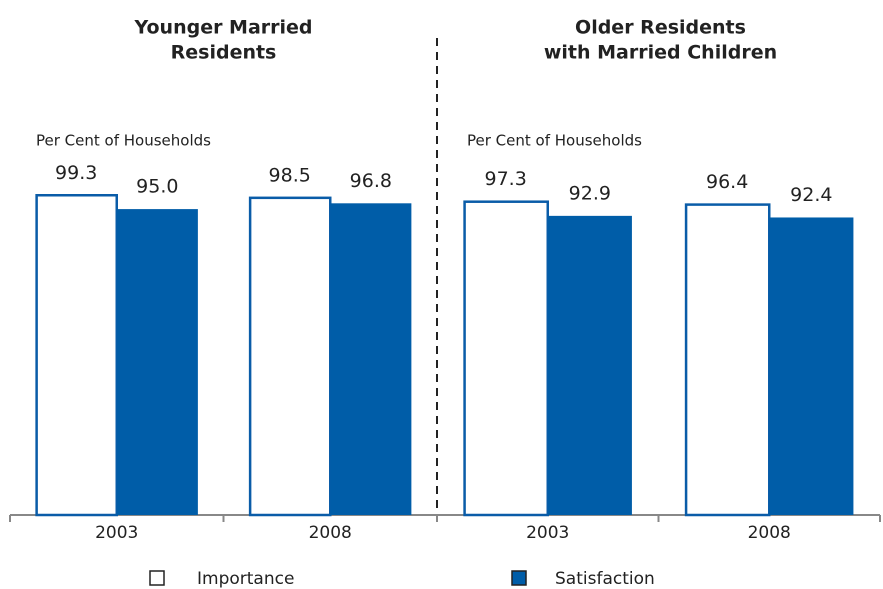 The height and width of the screenshot is (589, 883). Describe the element at coordinates (245, 579) in the screenshot. I see `legend-label: Importance` at that location.